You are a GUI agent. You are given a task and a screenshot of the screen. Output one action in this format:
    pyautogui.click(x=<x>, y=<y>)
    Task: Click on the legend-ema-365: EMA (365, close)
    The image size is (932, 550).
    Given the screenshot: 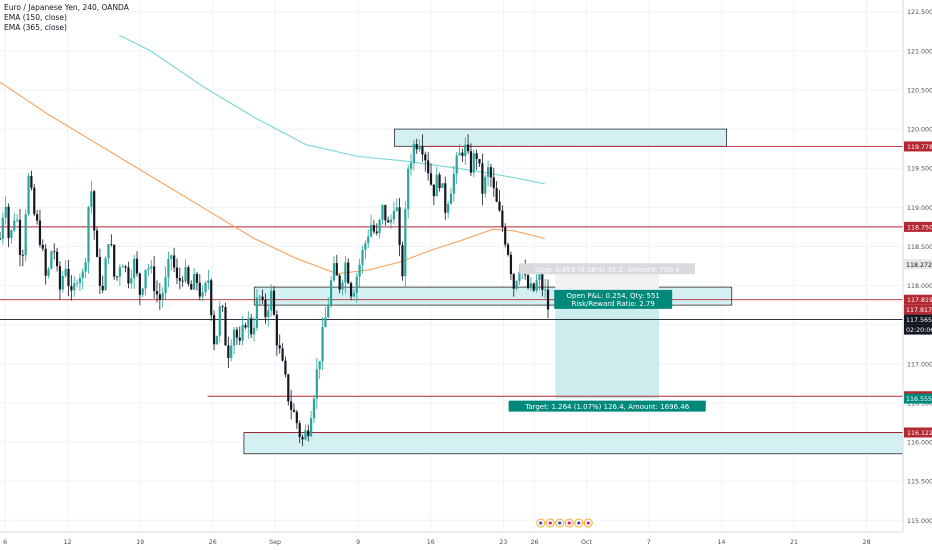 What is the action you would take?
    pyautogui.click(x=35, y=27)
    